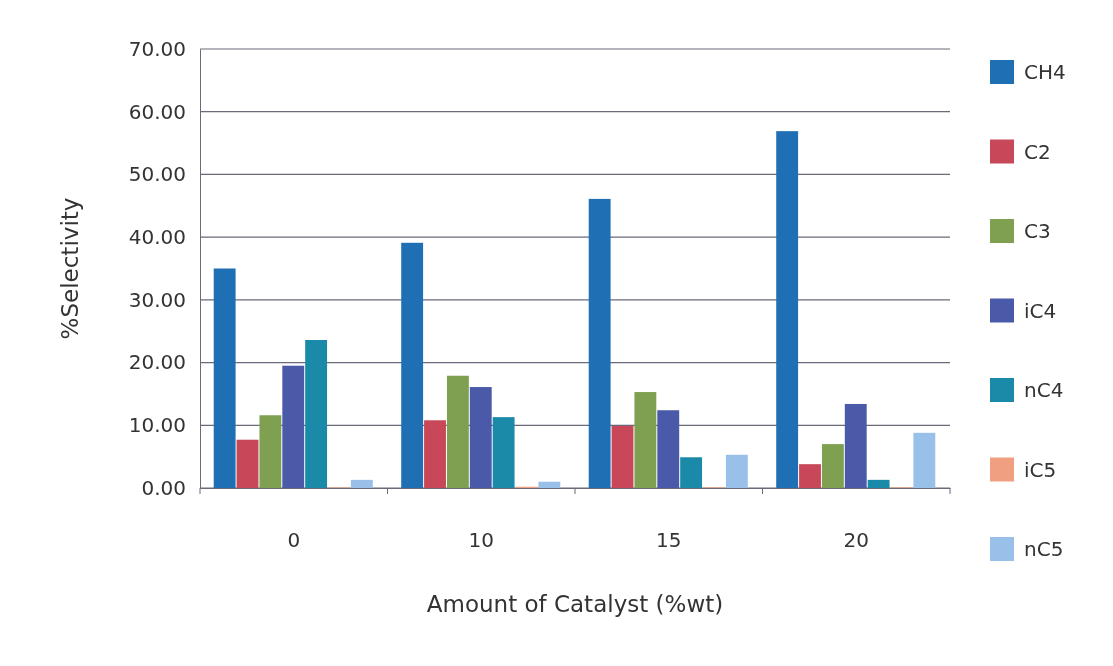  What do you see at coordinates (163, 487) in the screenshot?
I see `y-tick-label: 0.00` at bounding box center [163, 487].